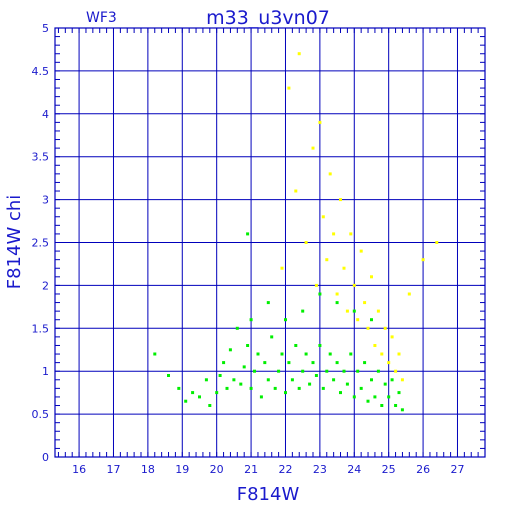 The height and width of the screenshot is (512, 512). Describe the element at coordinates (182, 469) in the screenshot. I see `x-tick-label: 19` at that location.